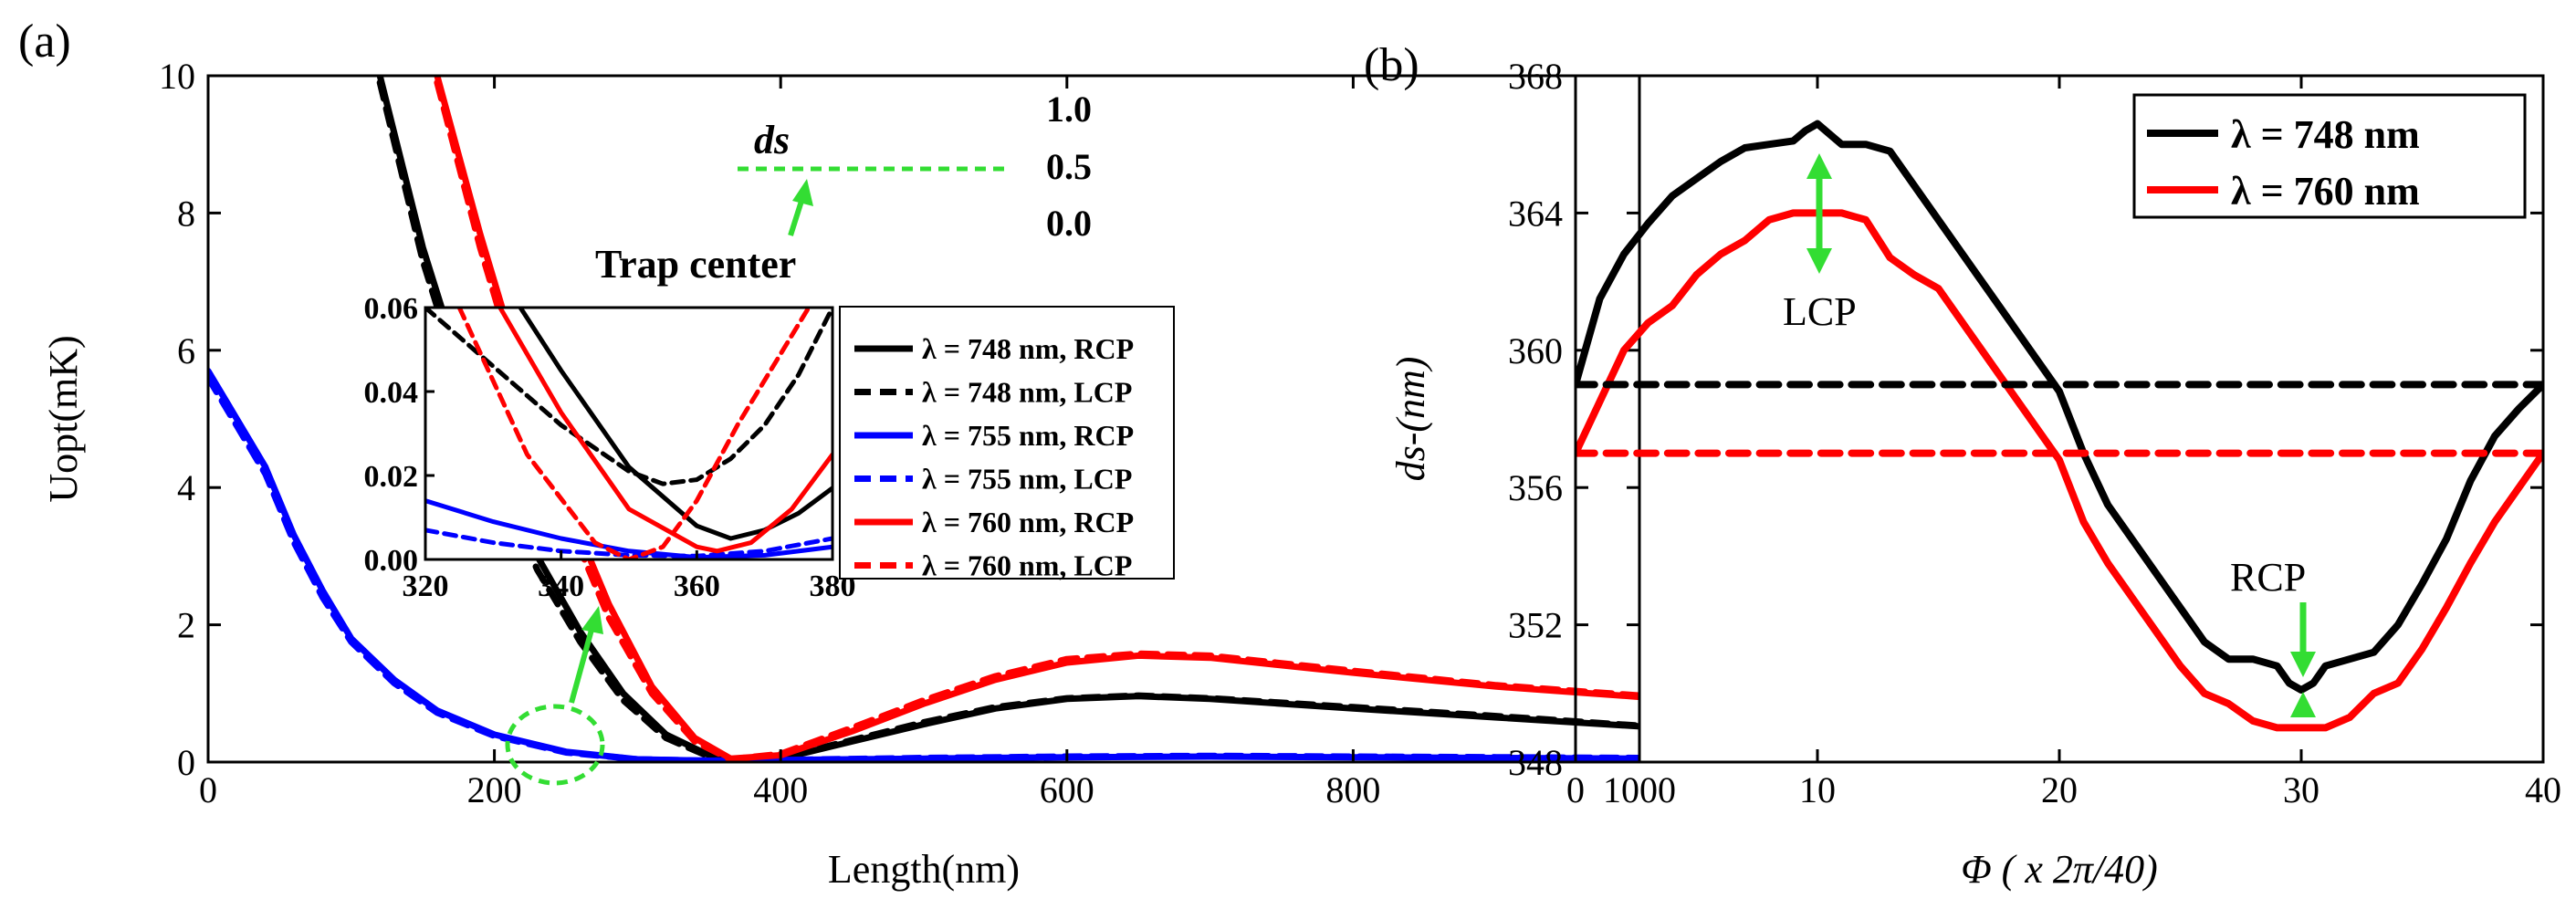 The width and height of the screenshot is (2576, 909). Describe the element at coordinates (495, 789) in the screenshot. I see `panel-a-xtick-label: 200` at that location.